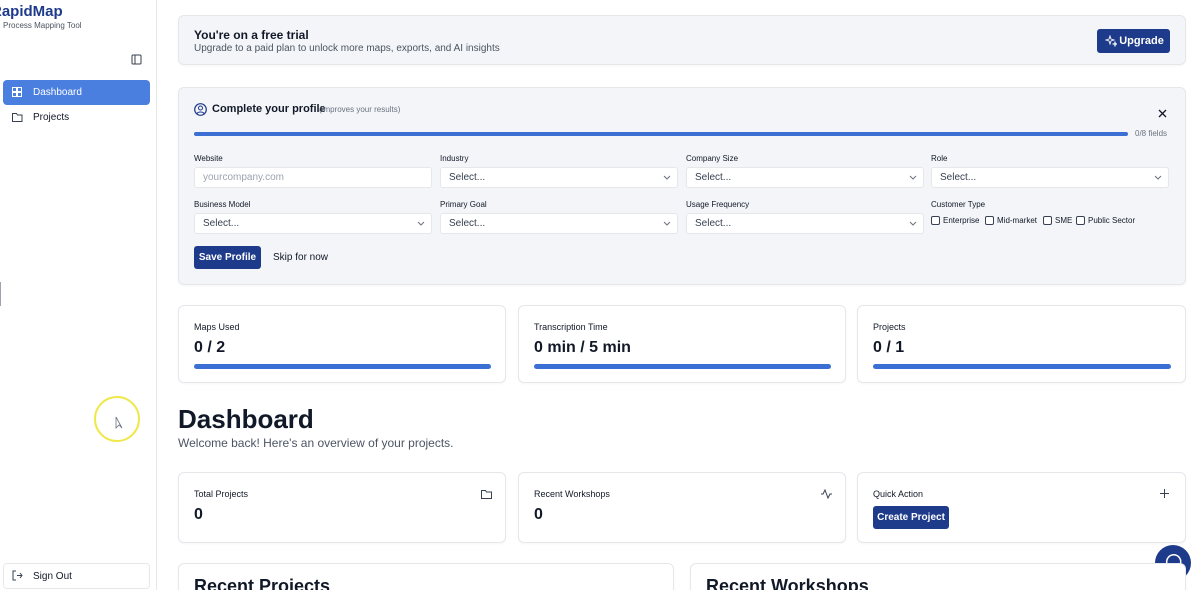 Image resolution: width=1200 pixels, height=590 pixels. Describe the element at coordinates (210, 347) in the screenshot. I see `usage-value: 0 / 2` at that location.